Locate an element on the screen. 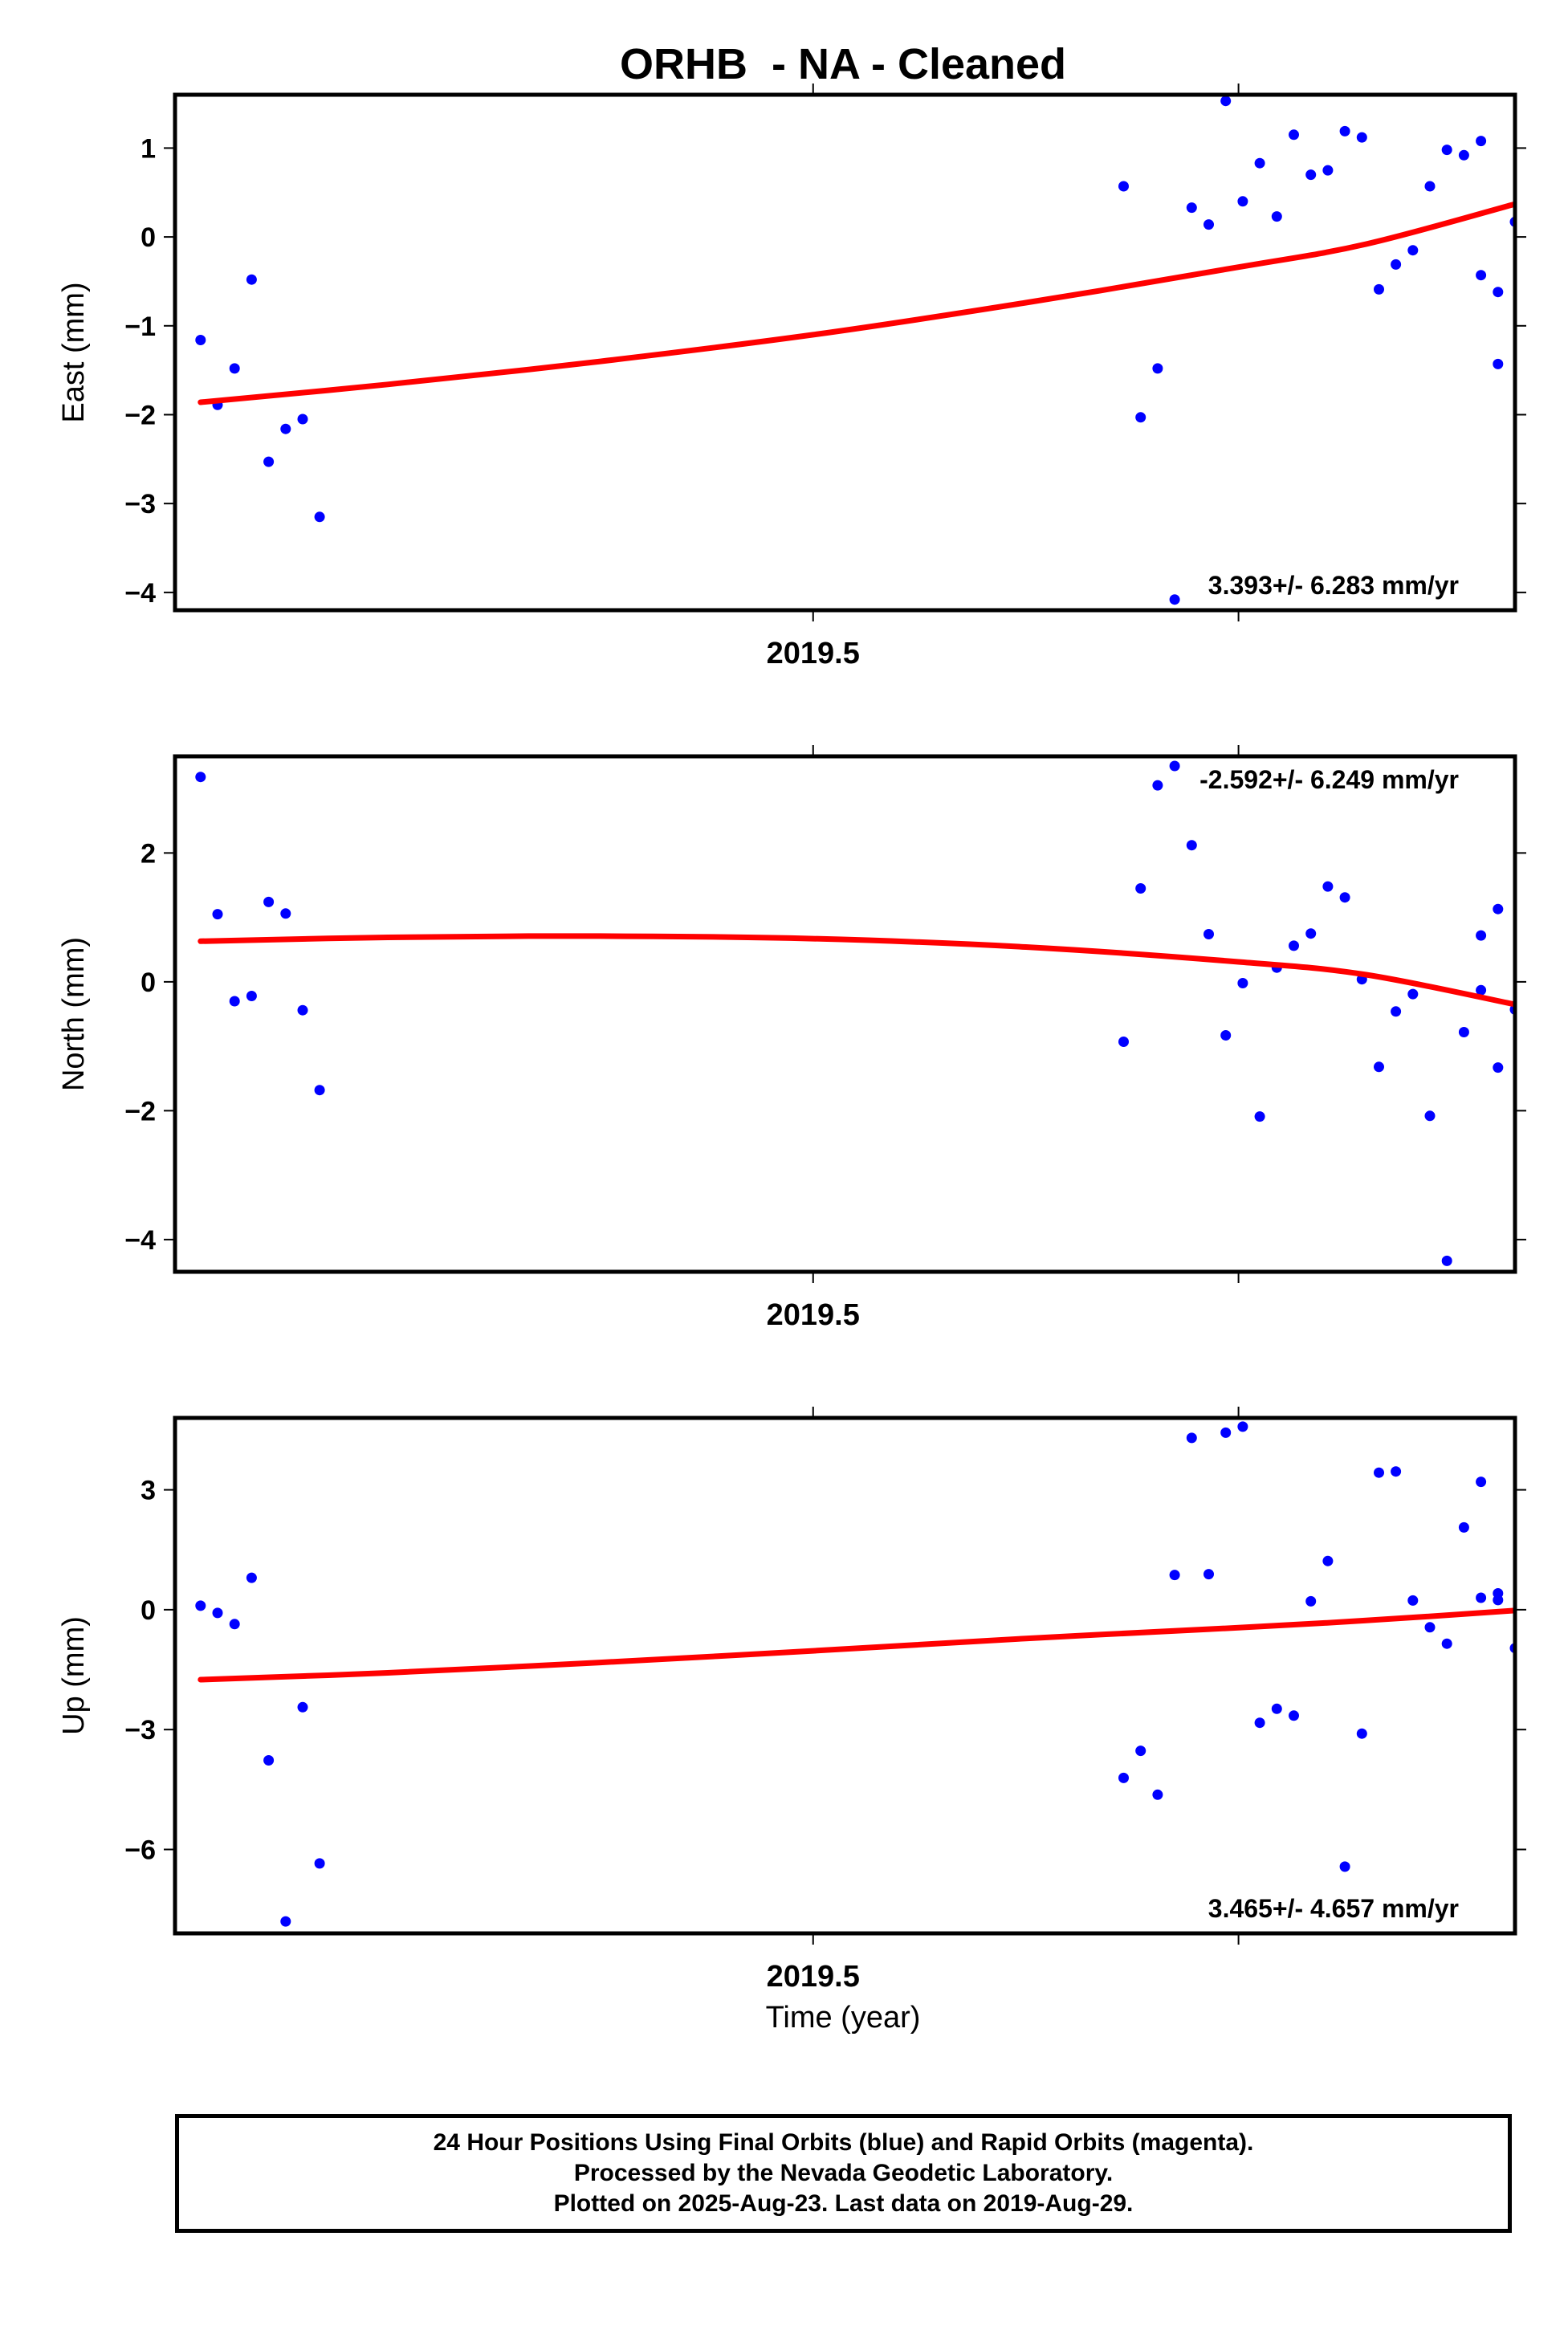  x-axis-label: Time (year) is located at coordinates (843, 2018).